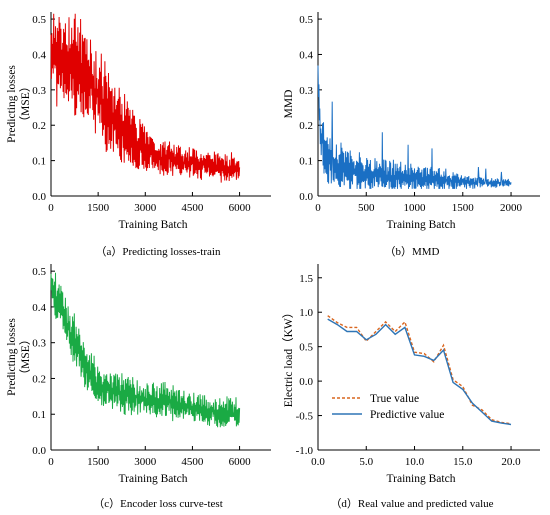 This screenshot has height=515, width=550. Describe the element at coordinates (318, 462) in the screenshot. I see `x-tick-label: 0.0` at that location.